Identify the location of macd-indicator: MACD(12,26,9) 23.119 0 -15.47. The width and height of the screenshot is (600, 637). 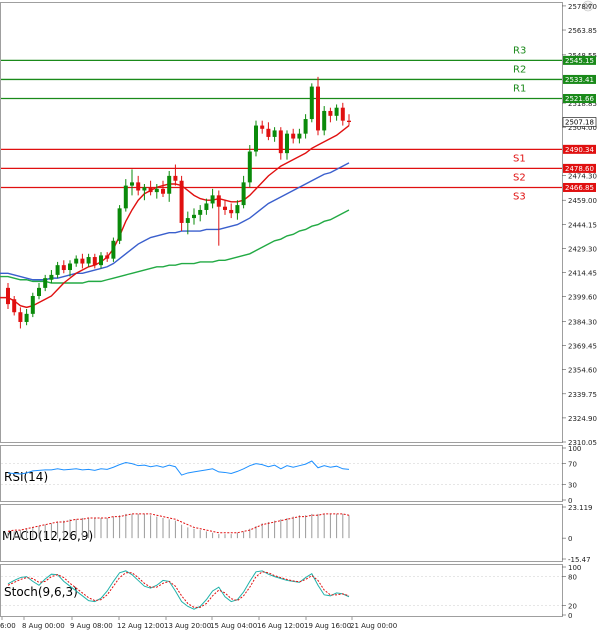
(297, 534).